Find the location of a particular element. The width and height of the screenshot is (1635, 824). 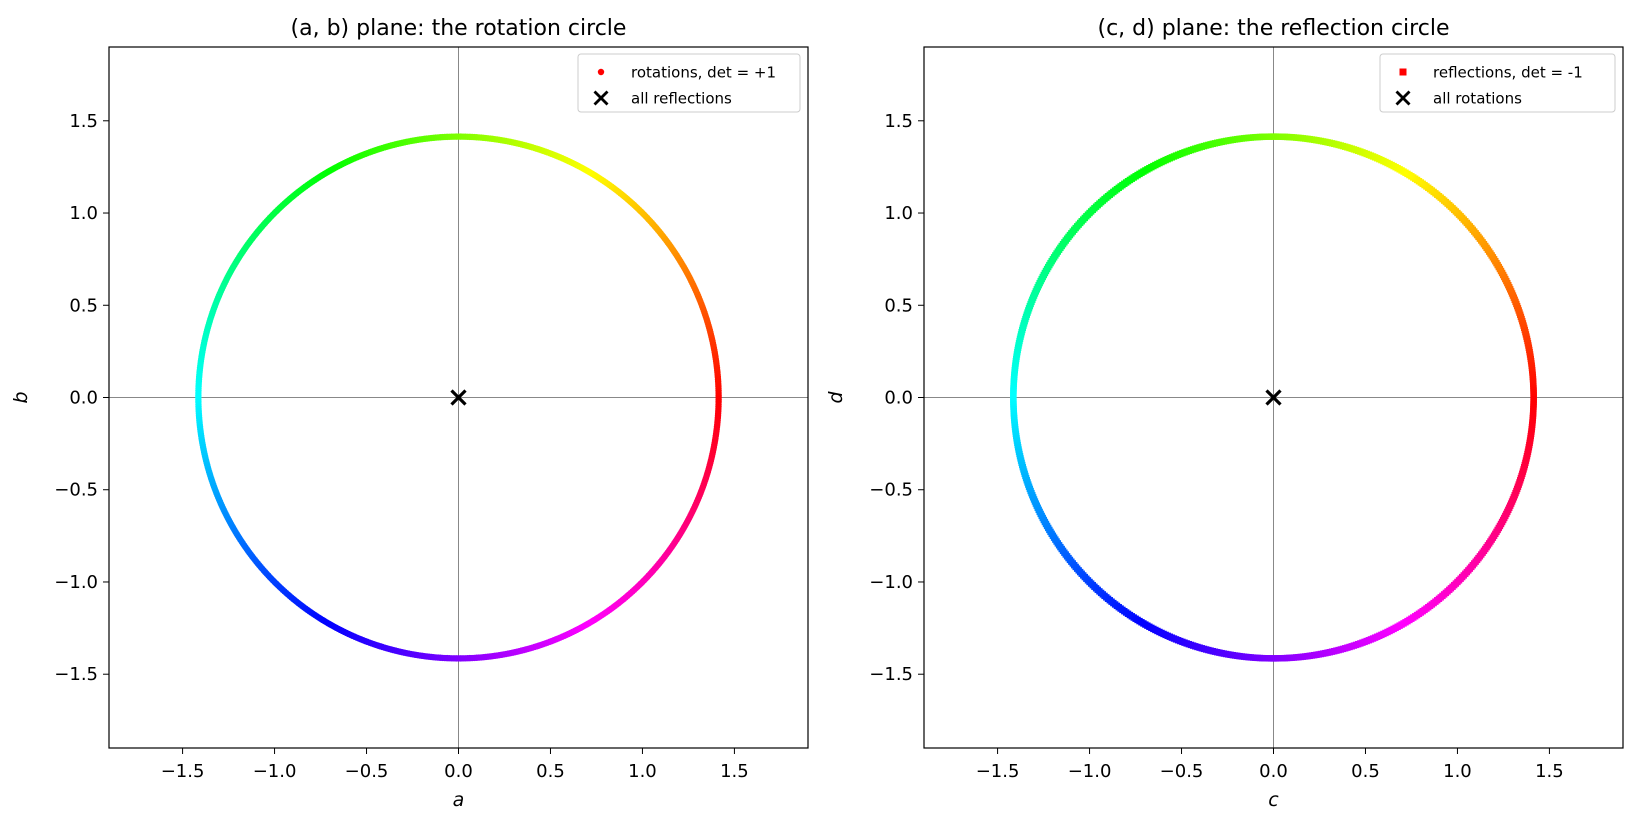

chart-1-y-tick-label: −1.5 is located at coordinates (76, 674).